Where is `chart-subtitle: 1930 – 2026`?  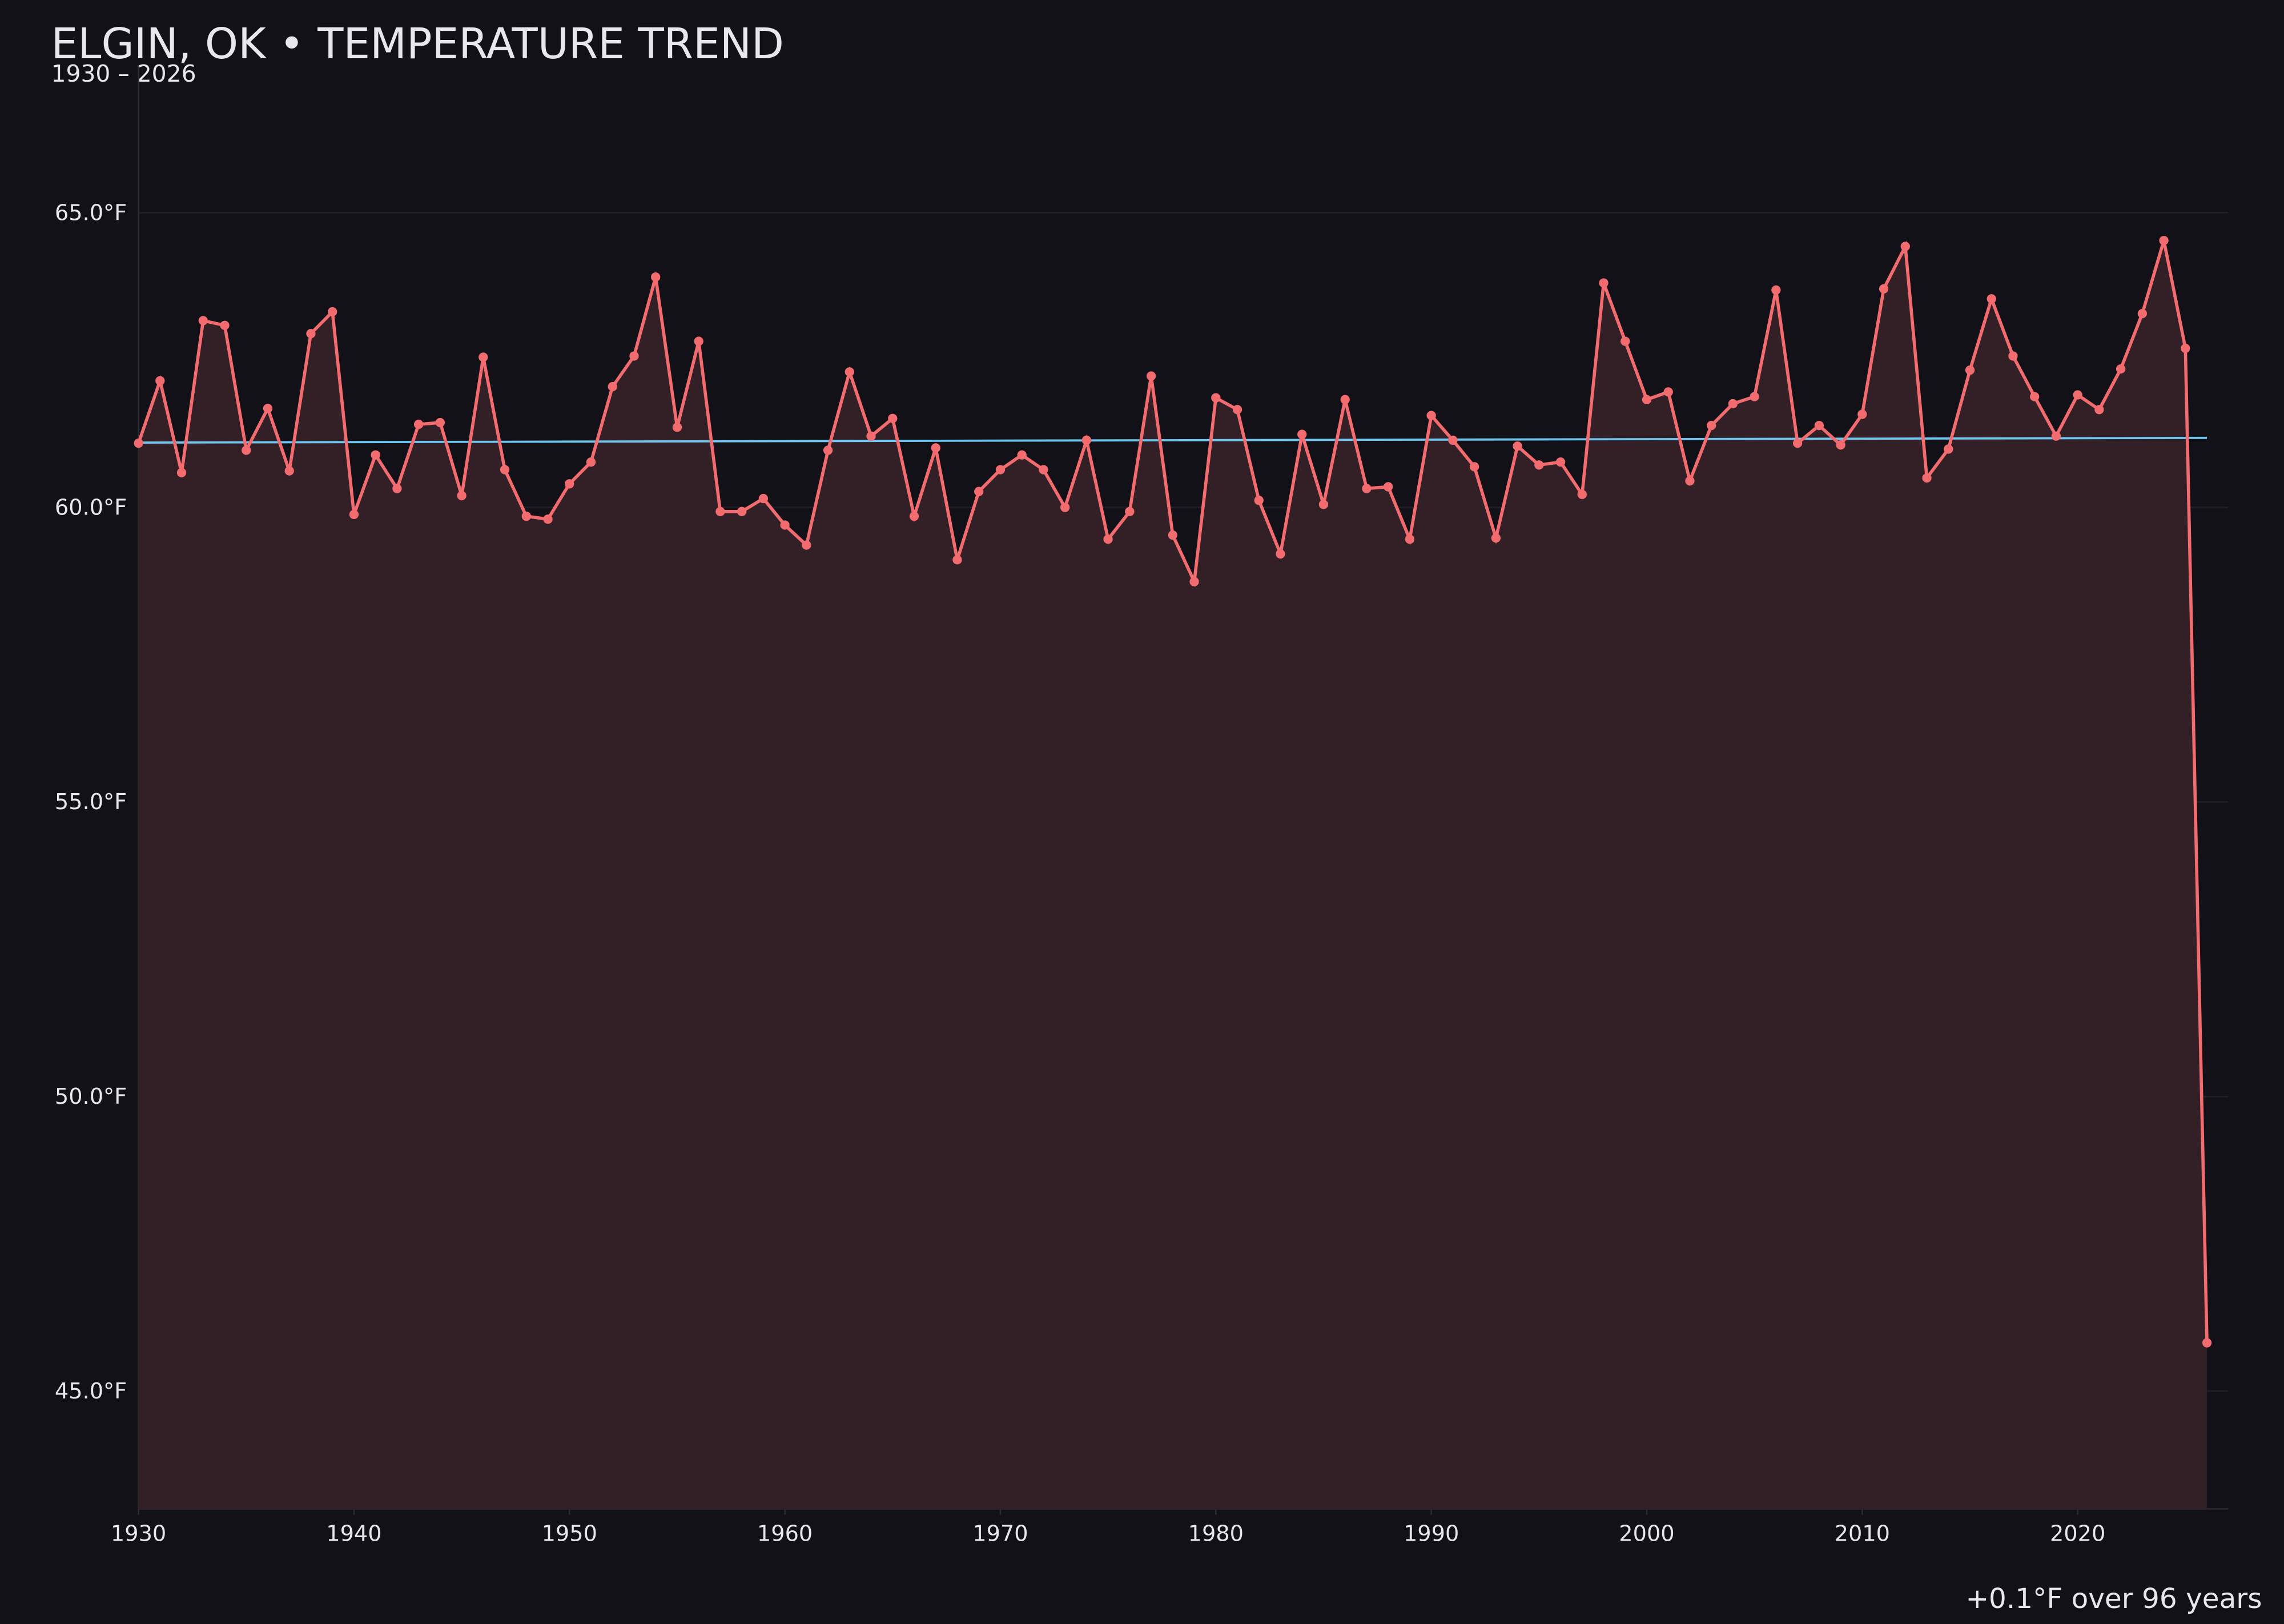 chart-subtitle: 1930 – 2026 is located at coordinates (123, 73).